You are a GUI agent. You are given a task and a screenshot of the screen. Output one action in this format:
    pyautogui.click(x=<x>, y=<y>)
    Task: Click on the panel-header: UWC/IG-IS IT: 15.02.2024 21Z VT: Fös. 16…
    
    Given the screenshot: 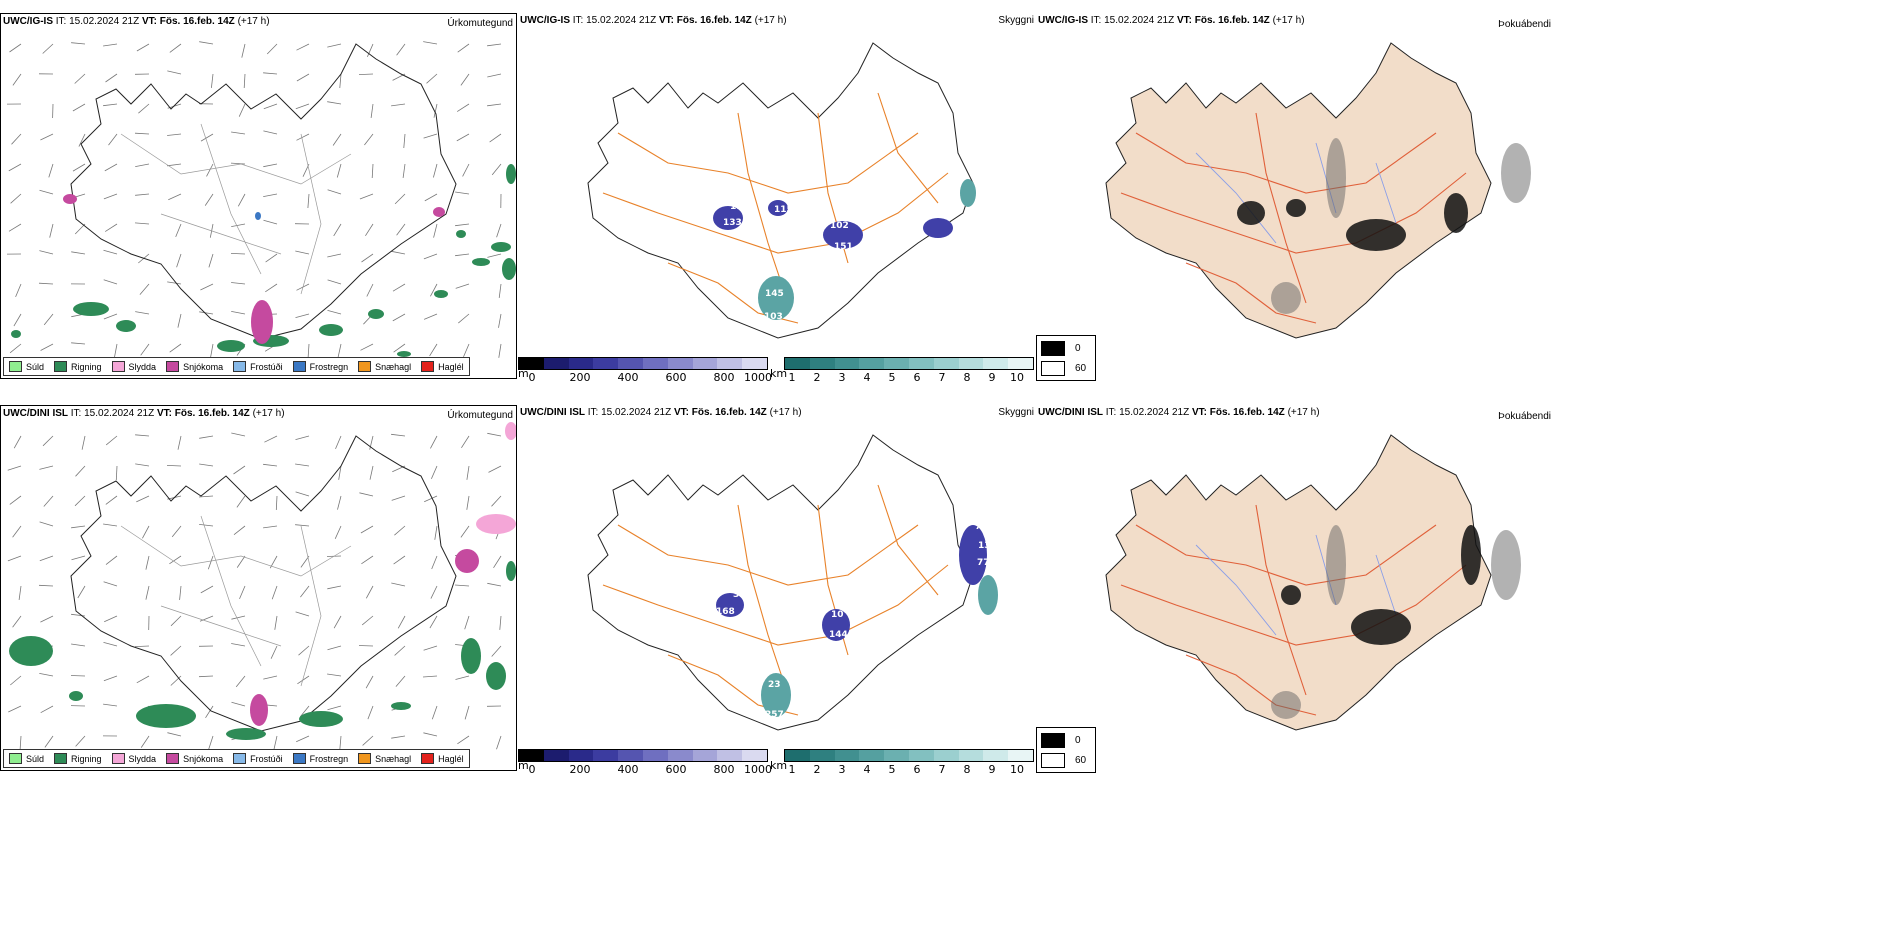 What is the action you would take?
    pyautogui.click(x=136, y=21)
    